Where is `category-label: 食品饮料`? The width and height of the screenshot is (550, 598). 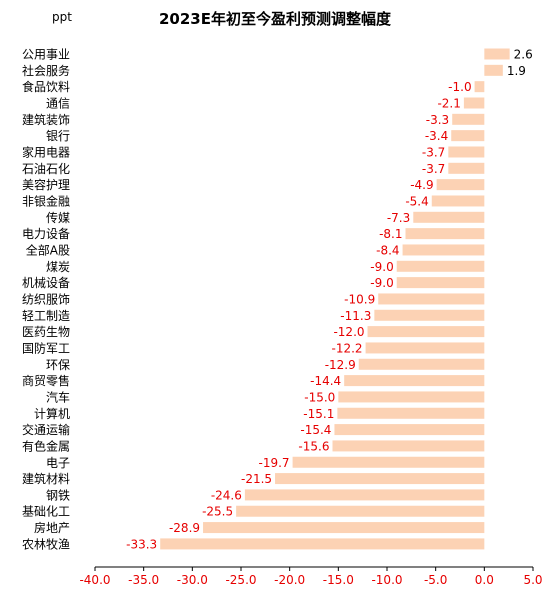 category-label: 食品饮料 is located at coordinates (46, 86).